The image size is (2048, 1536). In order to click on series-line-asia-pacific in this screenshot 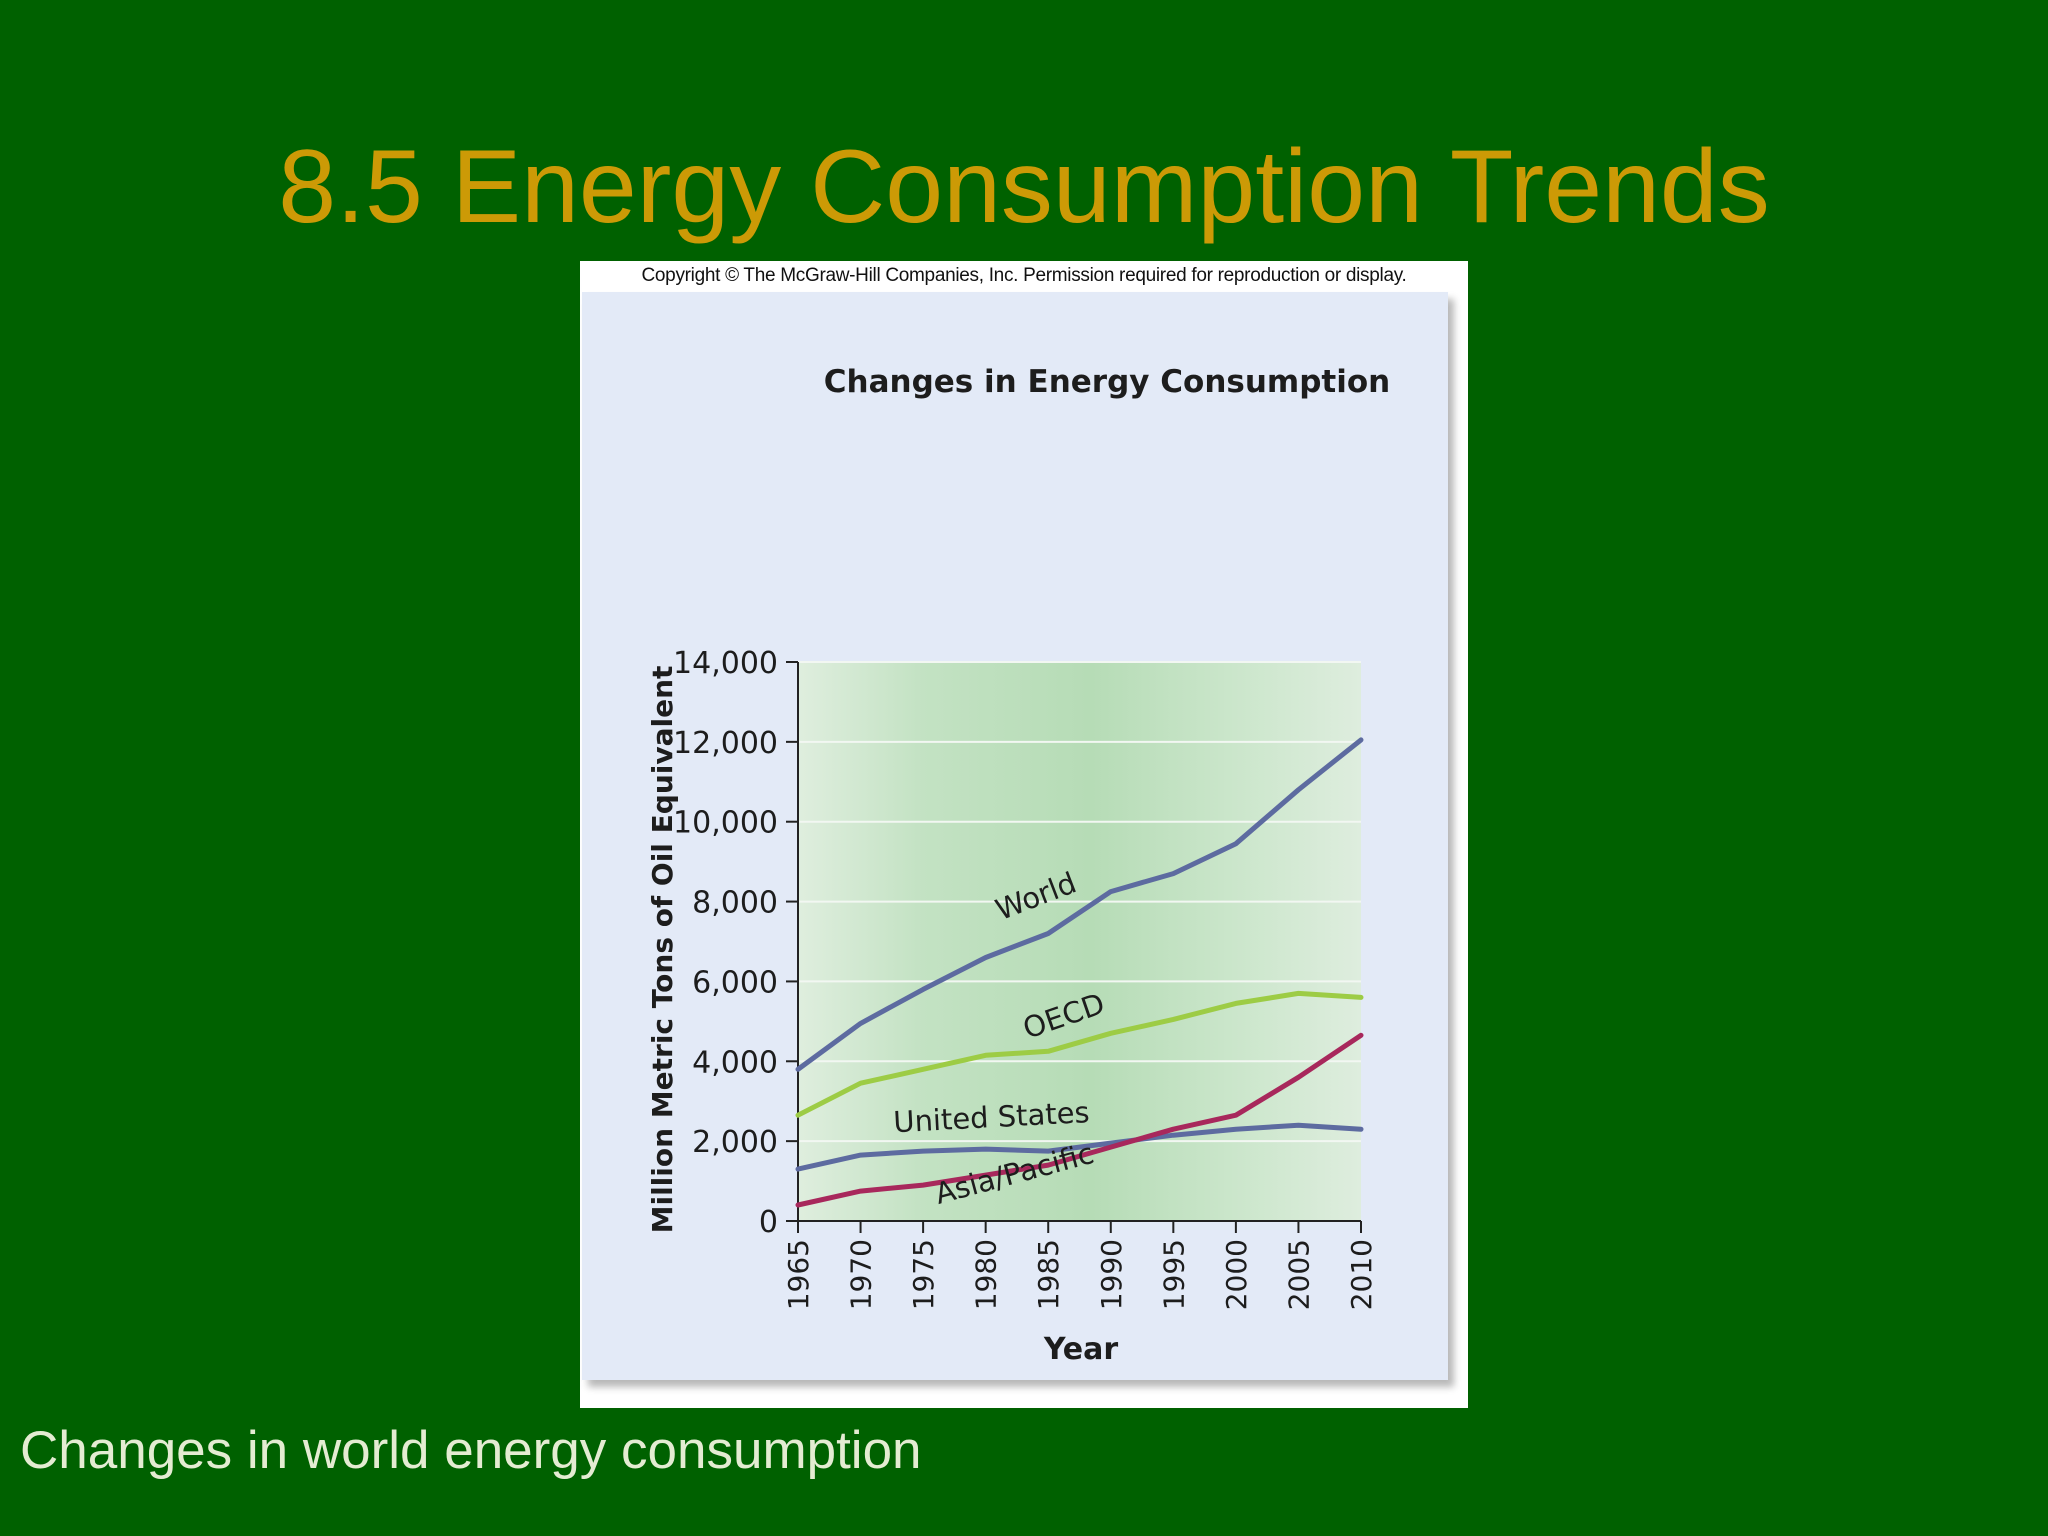, I will do `click(1079, 1120)`.